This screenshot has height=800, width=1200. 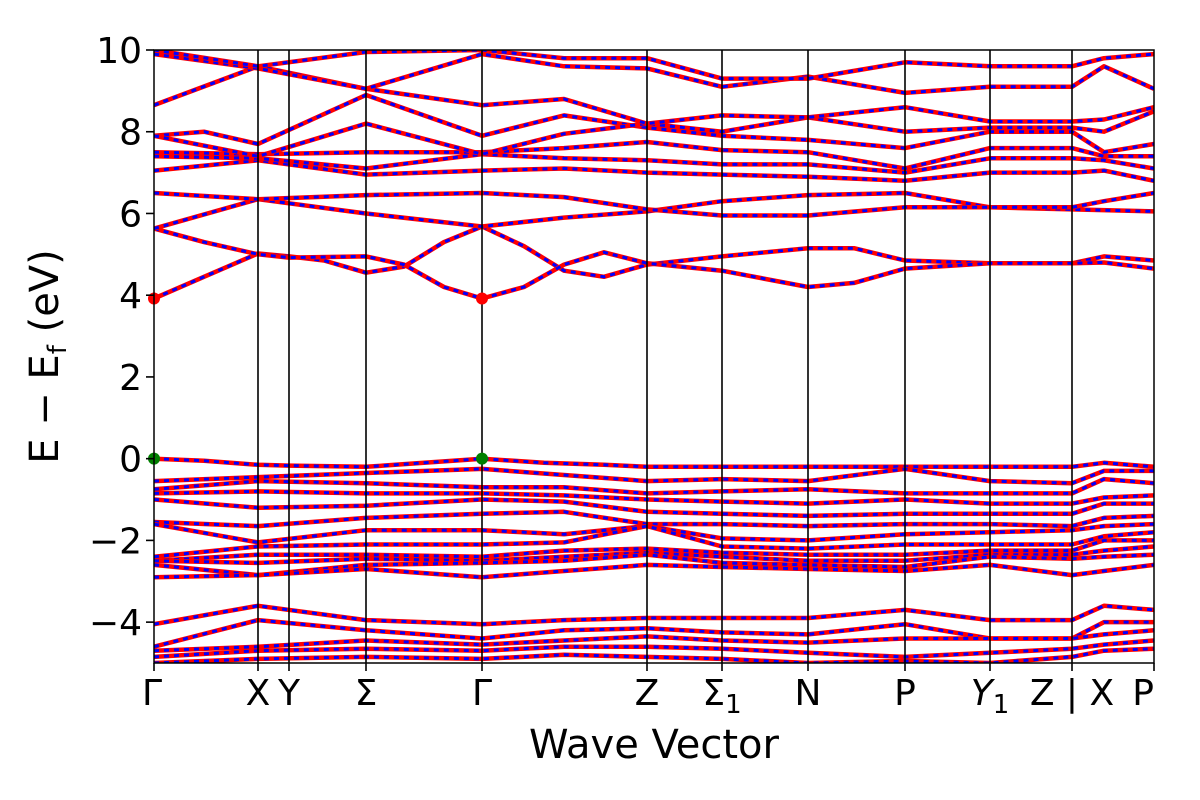 I want to click on x-tick-label-3: Σ, so click(x=366, y=693).